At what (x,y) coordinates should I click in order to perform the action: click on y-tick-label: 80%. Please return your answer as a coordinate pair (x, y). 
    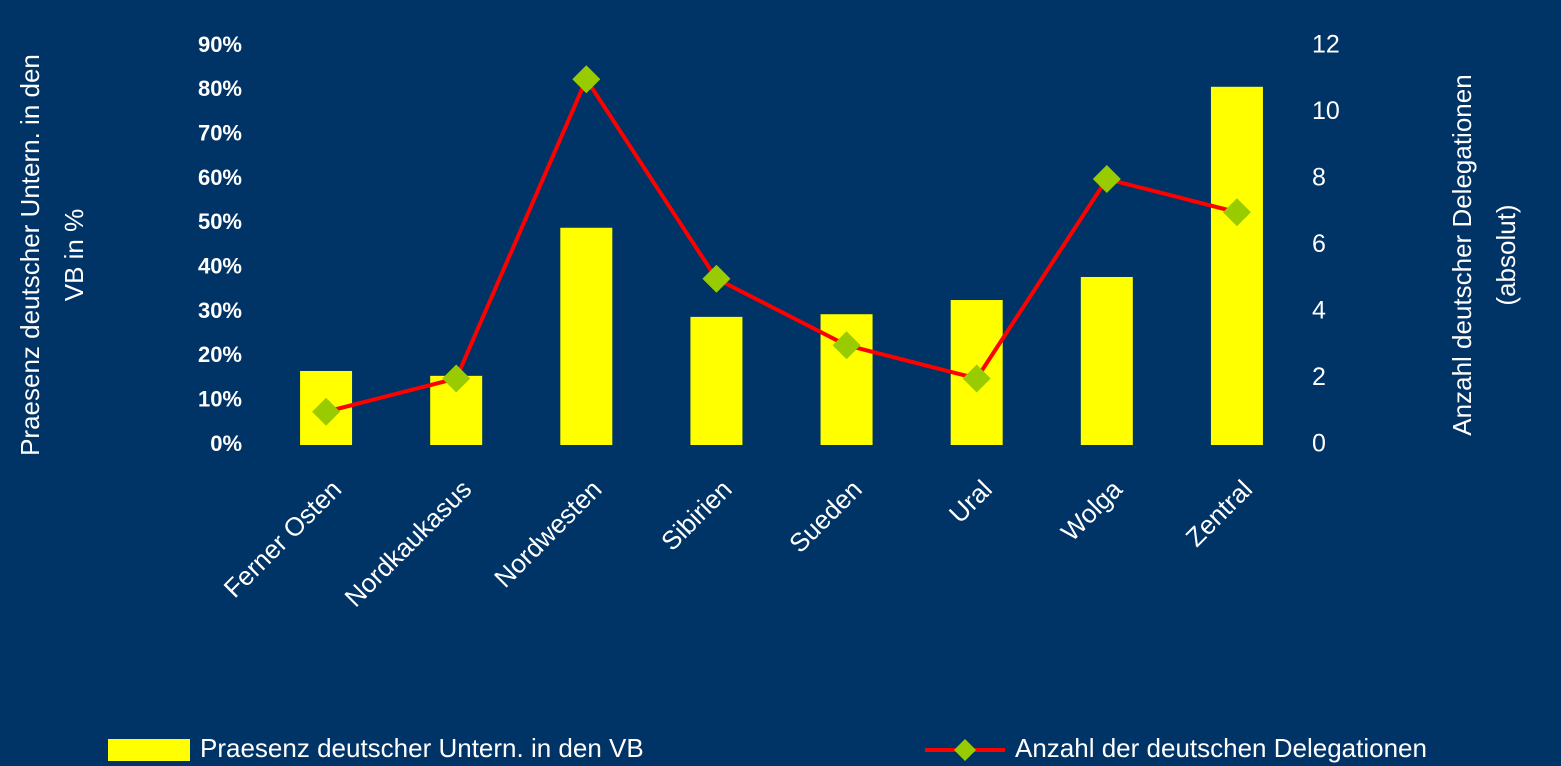
    Looking at the image, I should click on (220, 88).